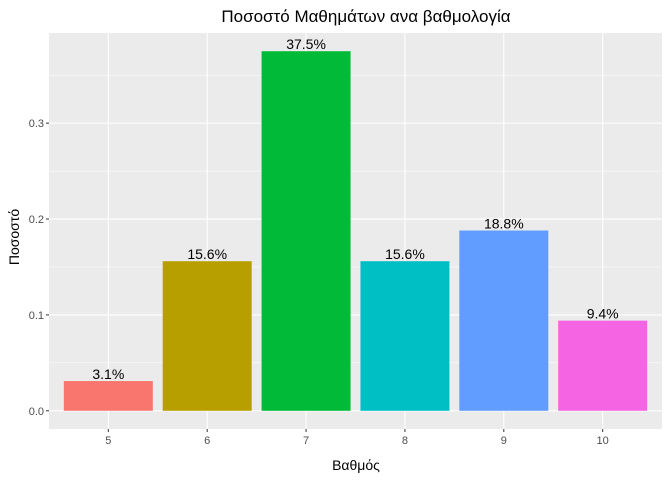 Image resolution: width=672 pixels, height=480 pixels. Describe the element at coordinates (36, 124) in the screenshot. I see `y-tick-label: 0.3` at that location.